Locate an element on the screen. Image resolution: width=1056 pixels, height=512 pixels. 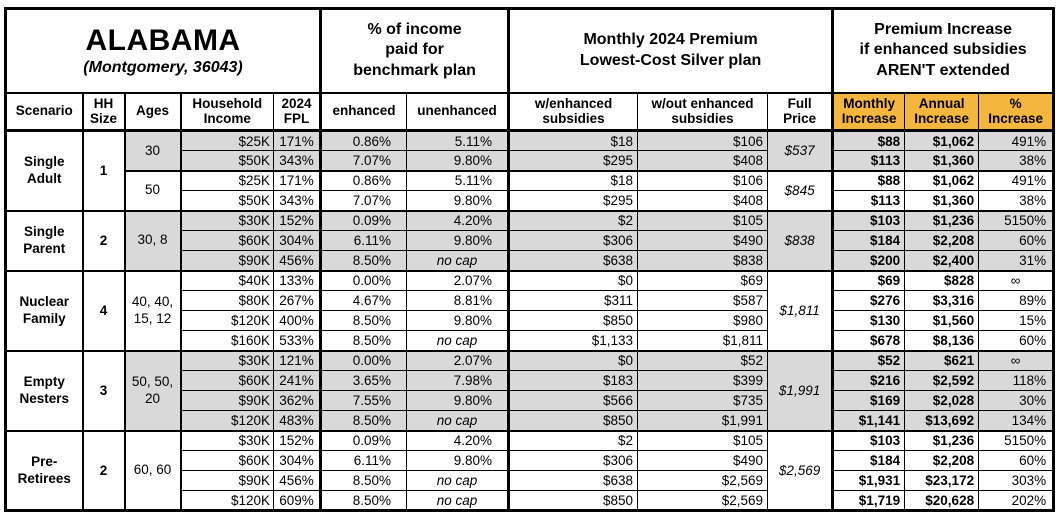
cell-annual_increase: $1,062 is located at coordinates (942, 180).